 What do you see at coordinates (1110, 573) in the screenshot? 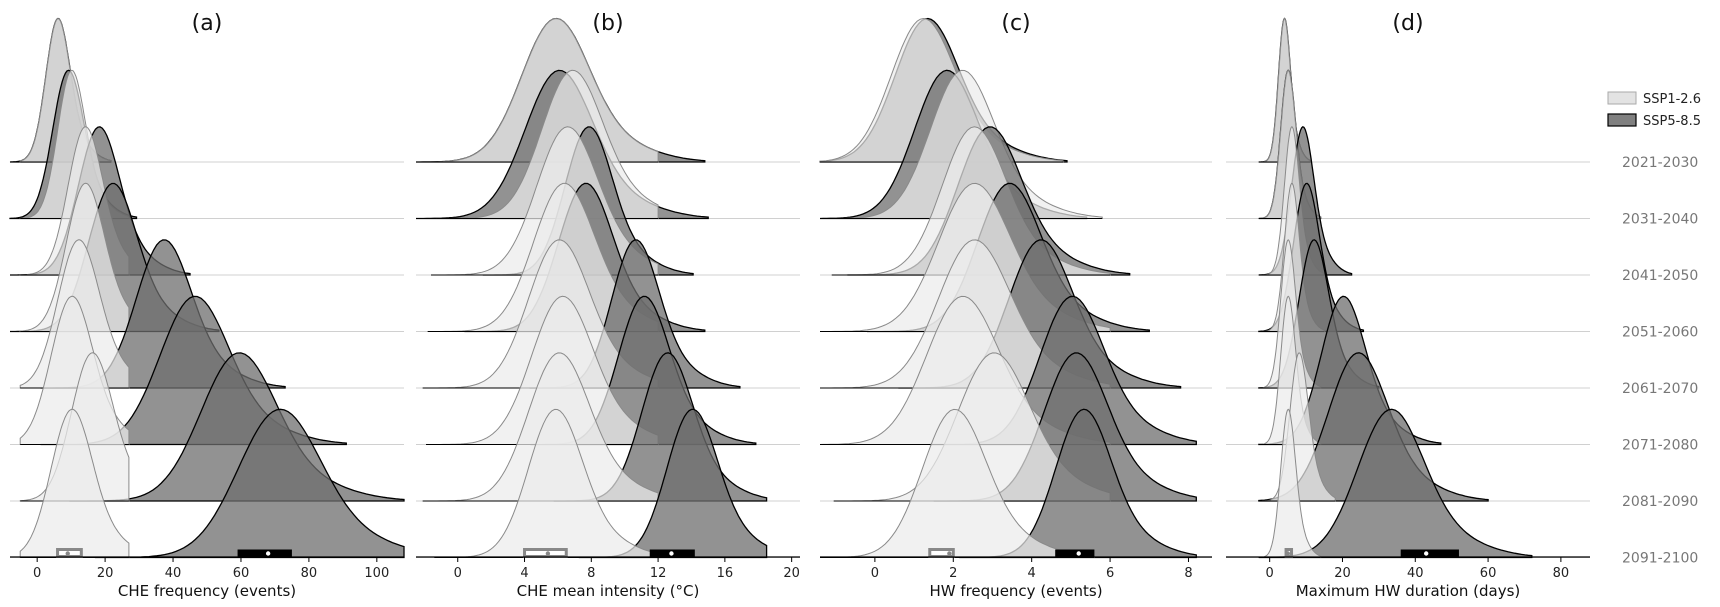
I see `x-tick-label: 6` at bounding box center [1110, 573].